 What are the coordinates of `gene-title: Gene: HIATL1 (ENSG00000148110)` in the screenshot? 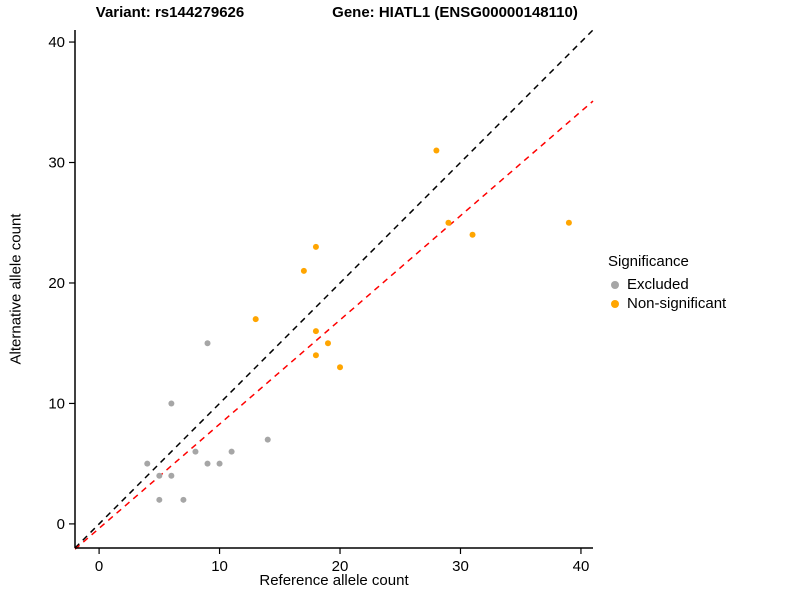 It's located at (455, 12).